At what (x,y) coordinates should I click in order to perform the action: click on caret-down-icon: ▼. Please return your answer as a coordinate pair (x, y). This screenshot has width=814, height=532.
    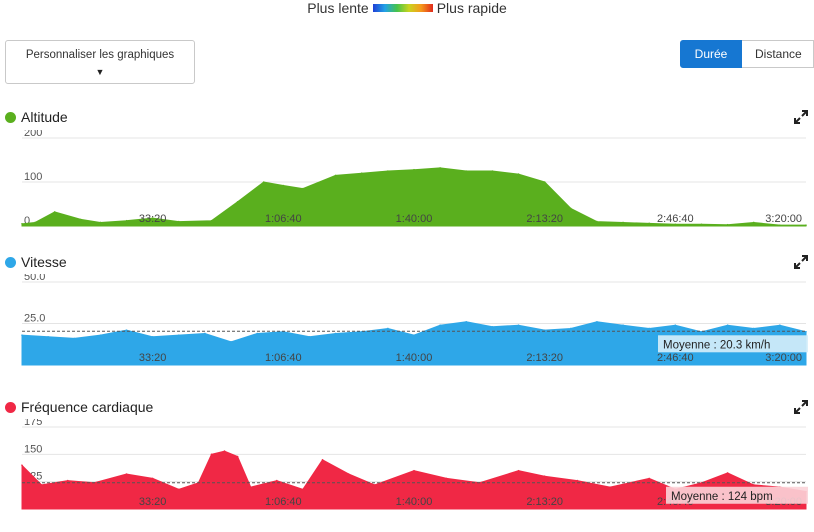
    Looking at the image, I should click on (100, 72).